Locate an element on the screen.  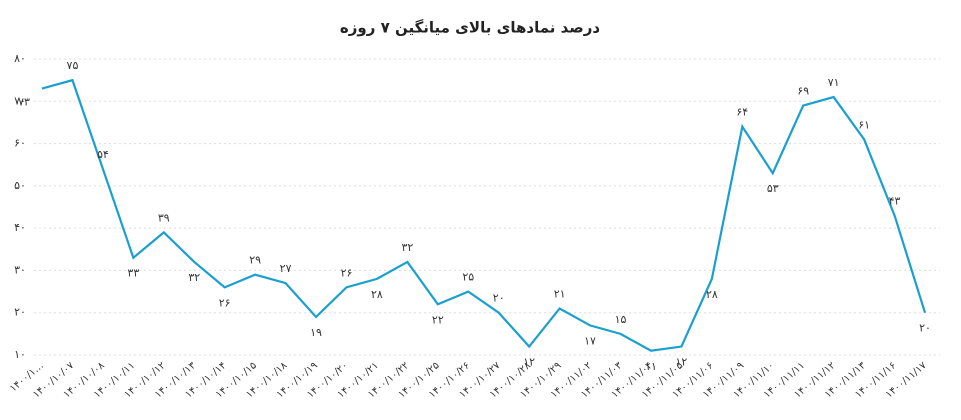
y-tick-label: ۲۰ is located at coordinates (20, 312).